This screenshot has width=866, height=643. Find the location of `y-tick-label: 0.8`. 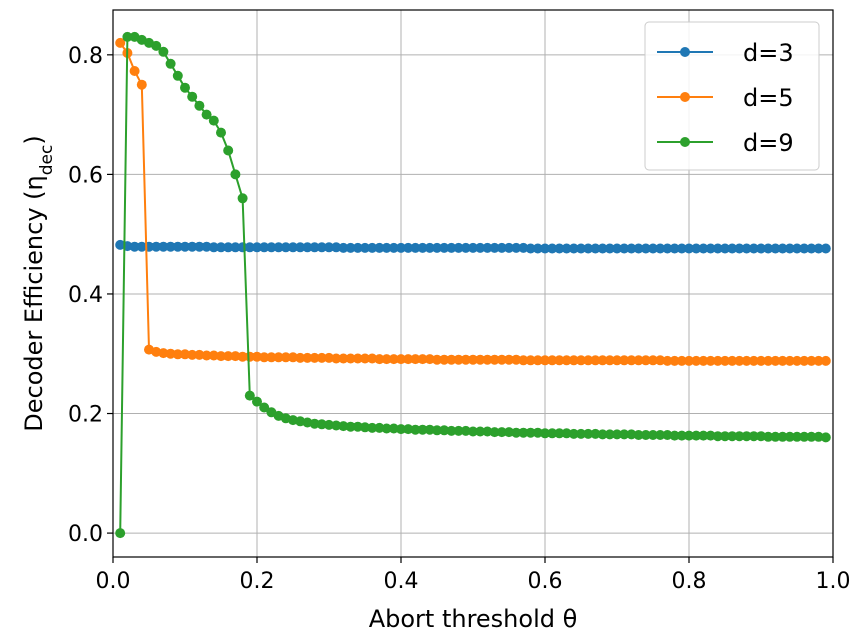

y-tick-label: 0.8 is located at coordinates (85, 56).